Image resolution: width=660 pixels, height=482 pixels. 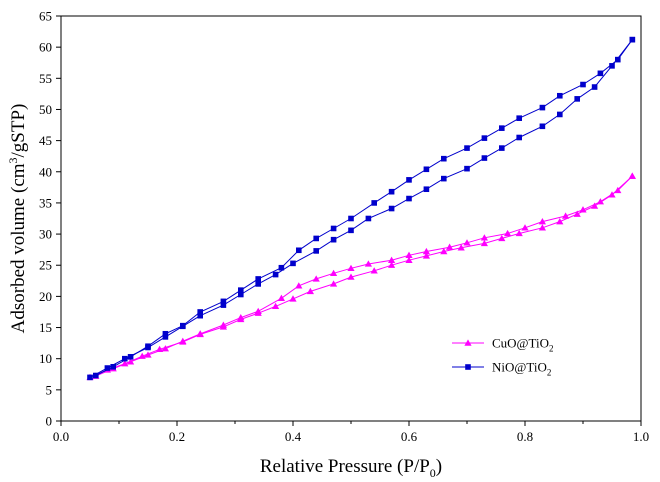 What do you see at coordinates (409, 436) in the screenshot?
I see `x-tick-label: 0.6` at bounding box center [409, 436].